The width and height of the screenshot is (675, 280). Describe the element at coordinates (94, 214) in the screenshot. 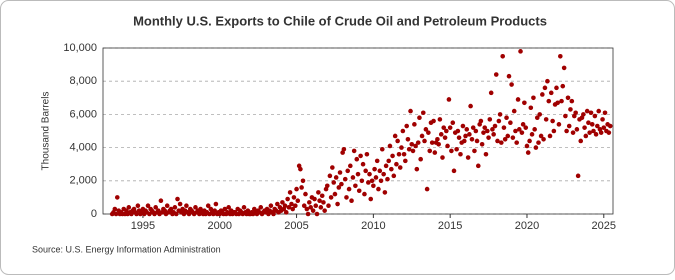

I see `y-tick-label: 0` at that location.